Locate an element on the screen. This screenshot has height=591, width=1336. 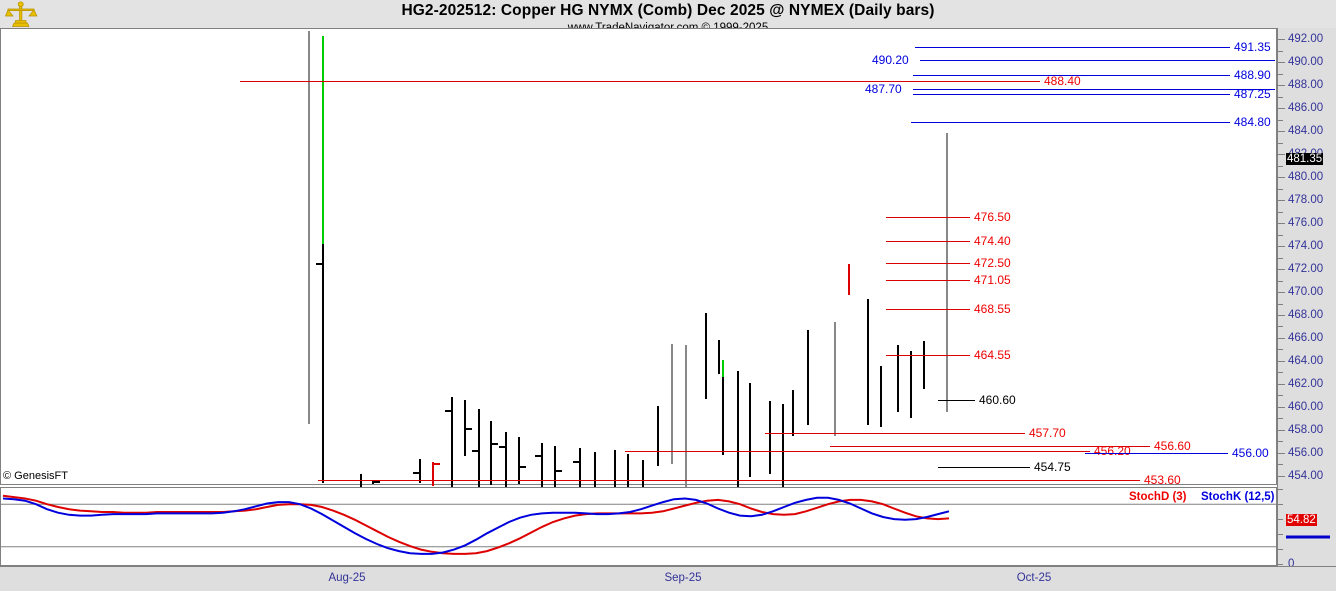
axis-tick-label: 490.00 is located at coordinates (1306, 62).